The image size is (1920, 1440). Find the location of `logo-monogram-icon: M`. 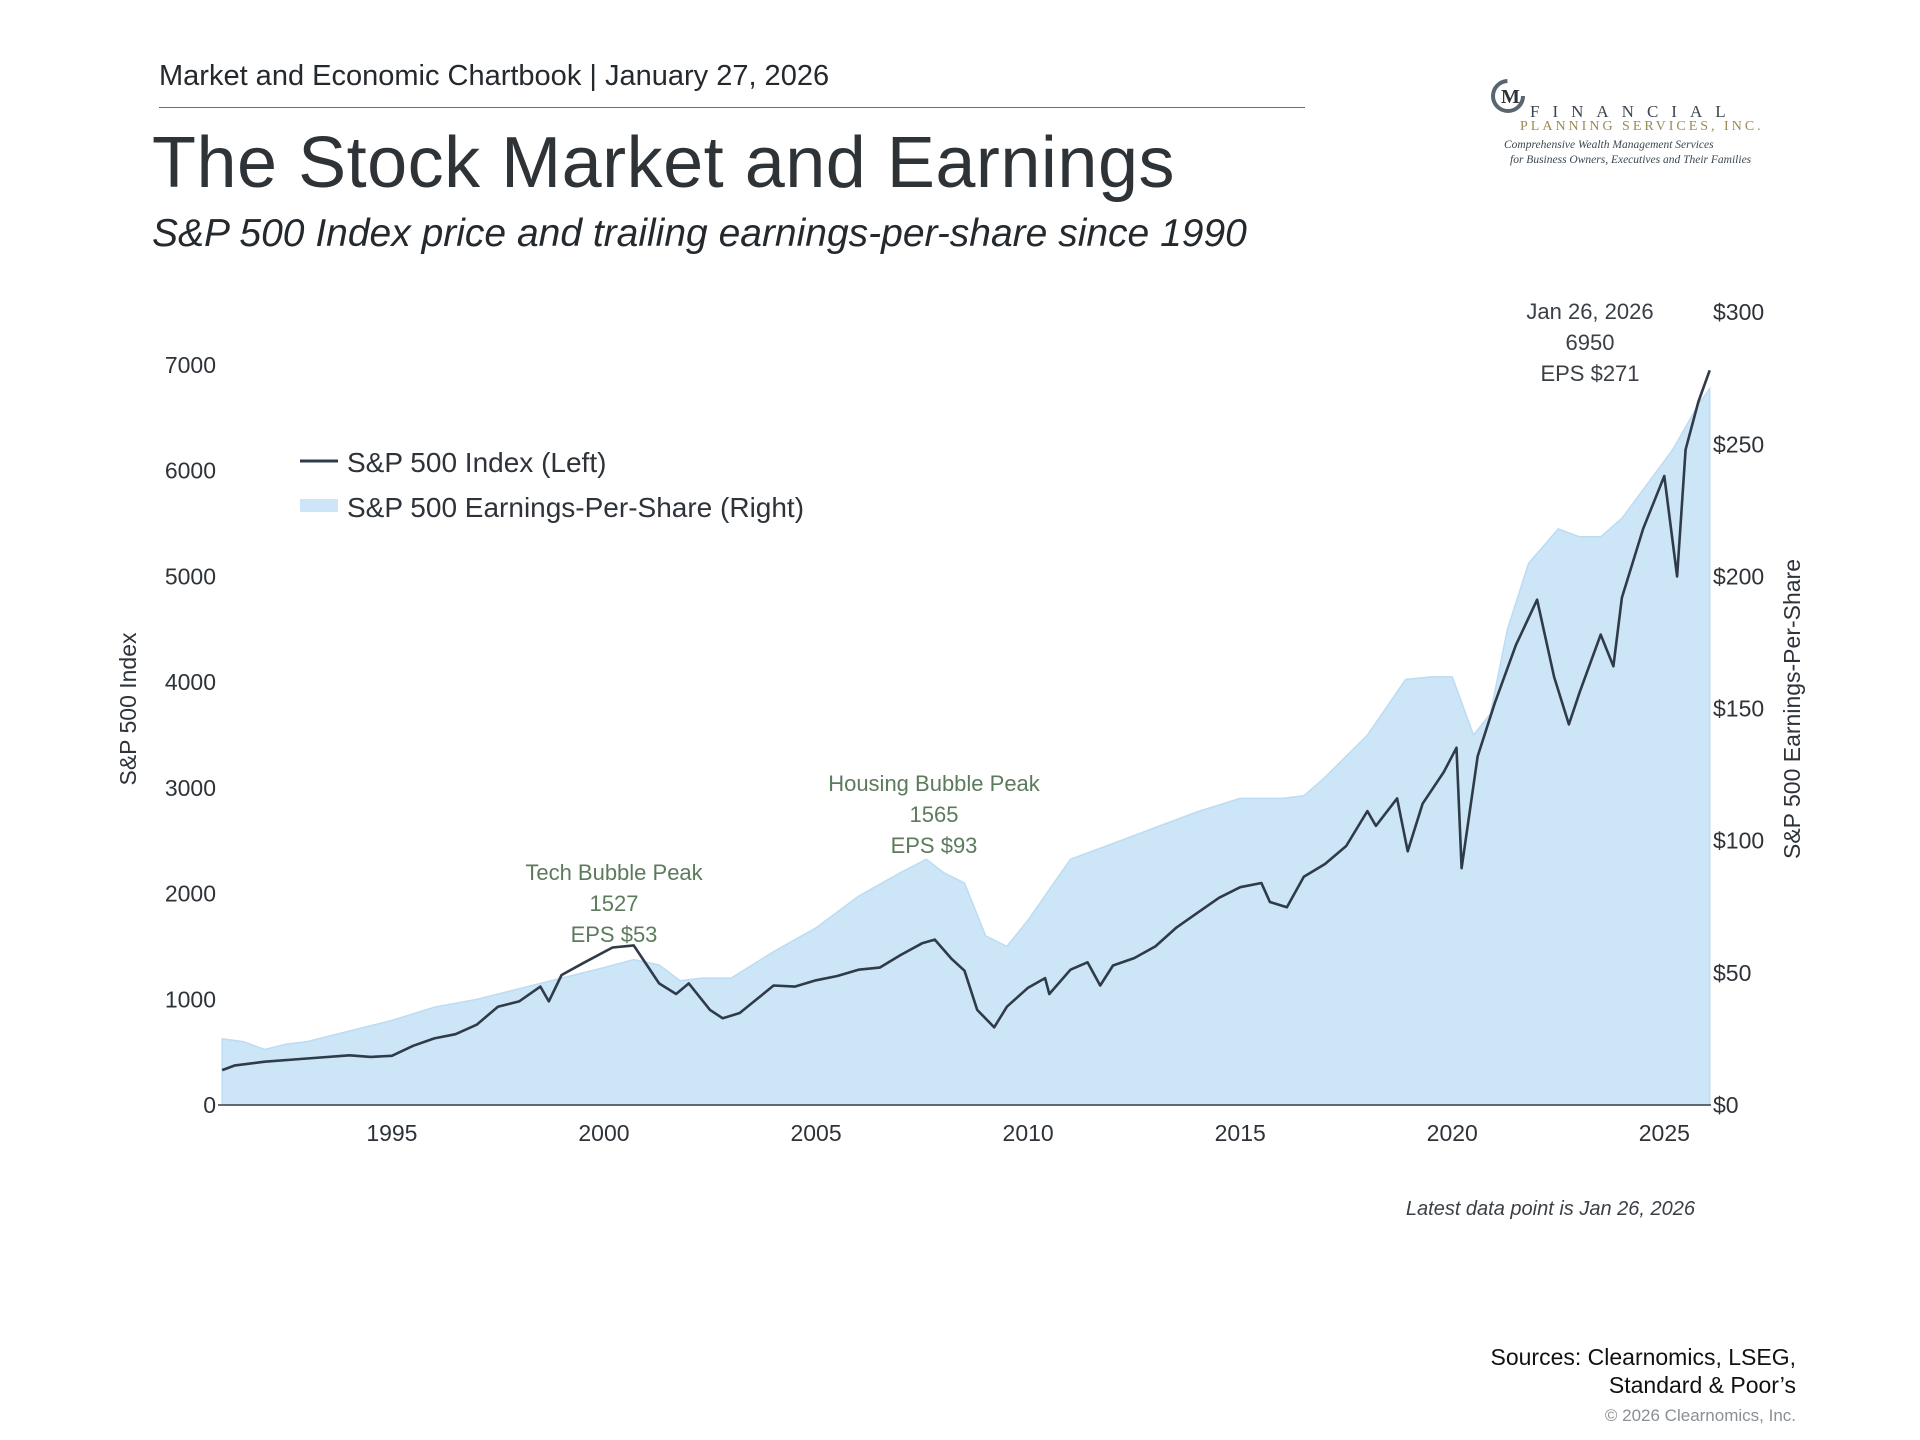

logo-monogram-icon: M is located at coordinates (1508, 96).